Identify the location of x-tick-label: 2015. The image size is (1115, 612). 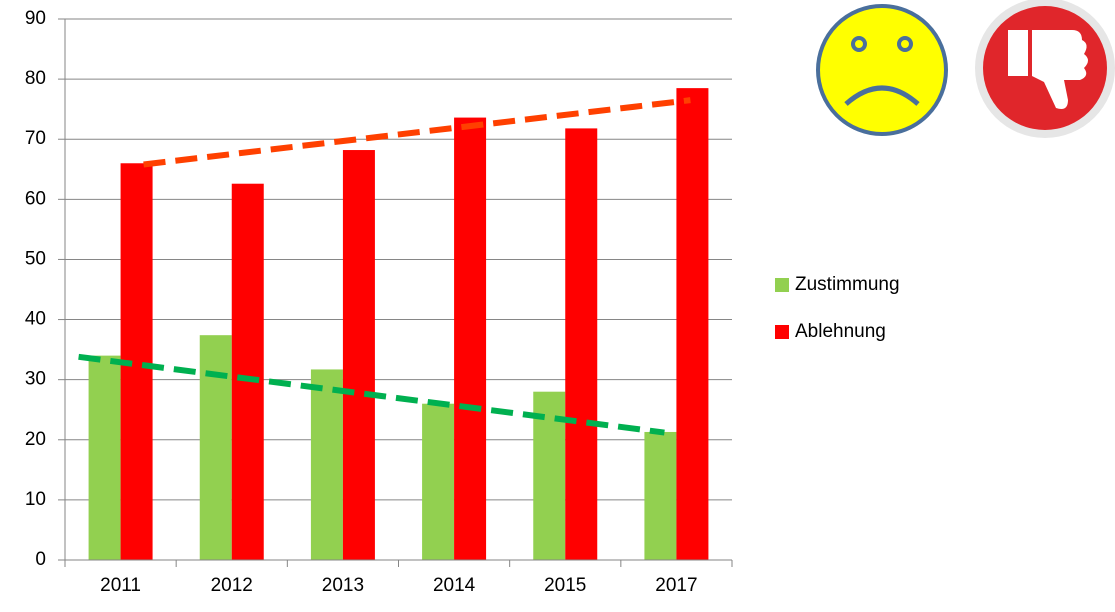
(565, 585).